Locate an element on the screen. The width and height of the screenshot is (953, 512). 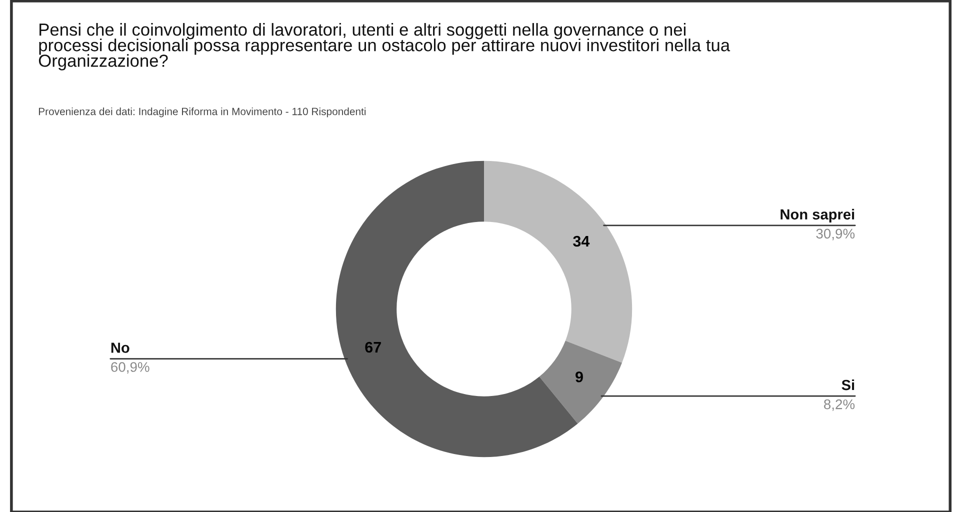
data-label: 34 is located at coordinates (581, 241).